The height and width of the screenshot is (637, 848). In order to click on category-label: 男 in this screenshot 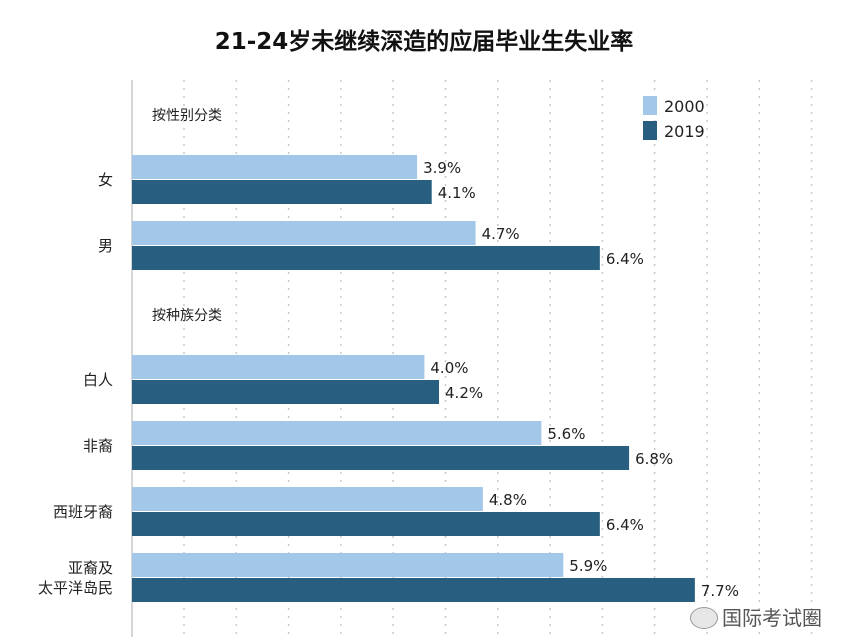, I will do `click(105, 246)`.